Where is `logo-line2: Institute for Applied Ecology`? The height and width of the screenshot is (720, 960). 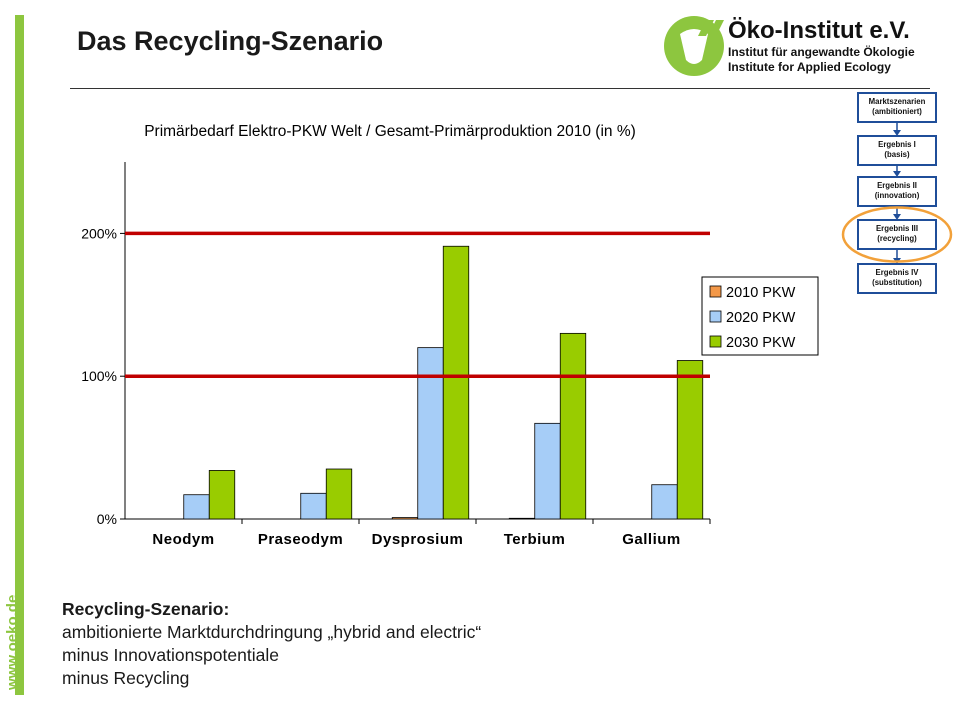 logo-line2: Institute for Applied Ecology is located at coordinates (809, 67).